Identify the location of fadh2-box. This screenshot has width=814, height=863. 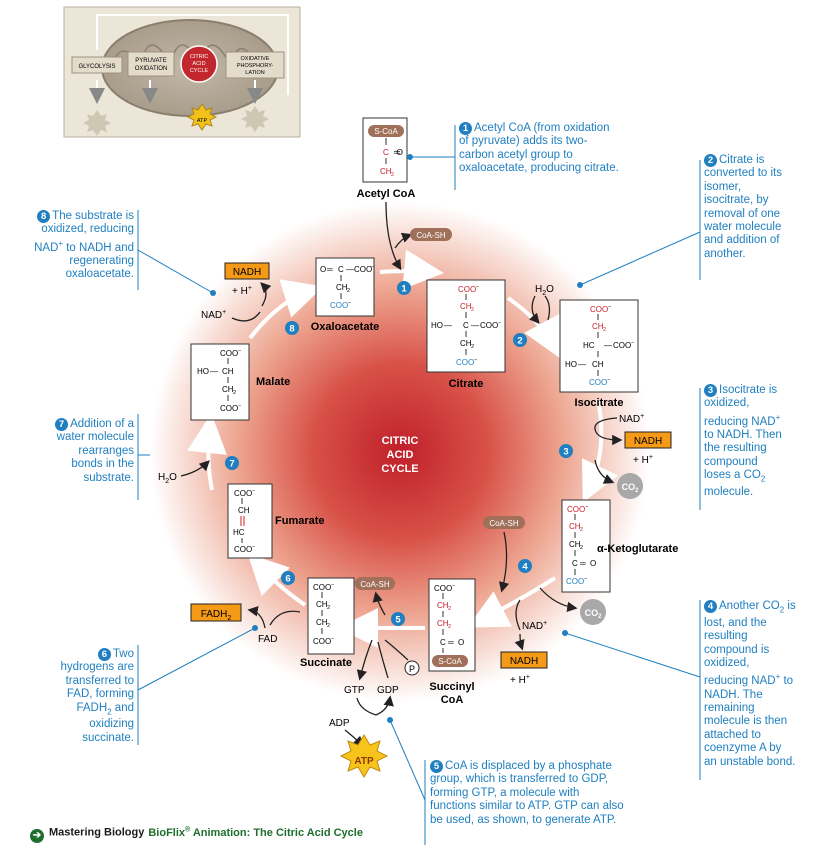
(216, 612).